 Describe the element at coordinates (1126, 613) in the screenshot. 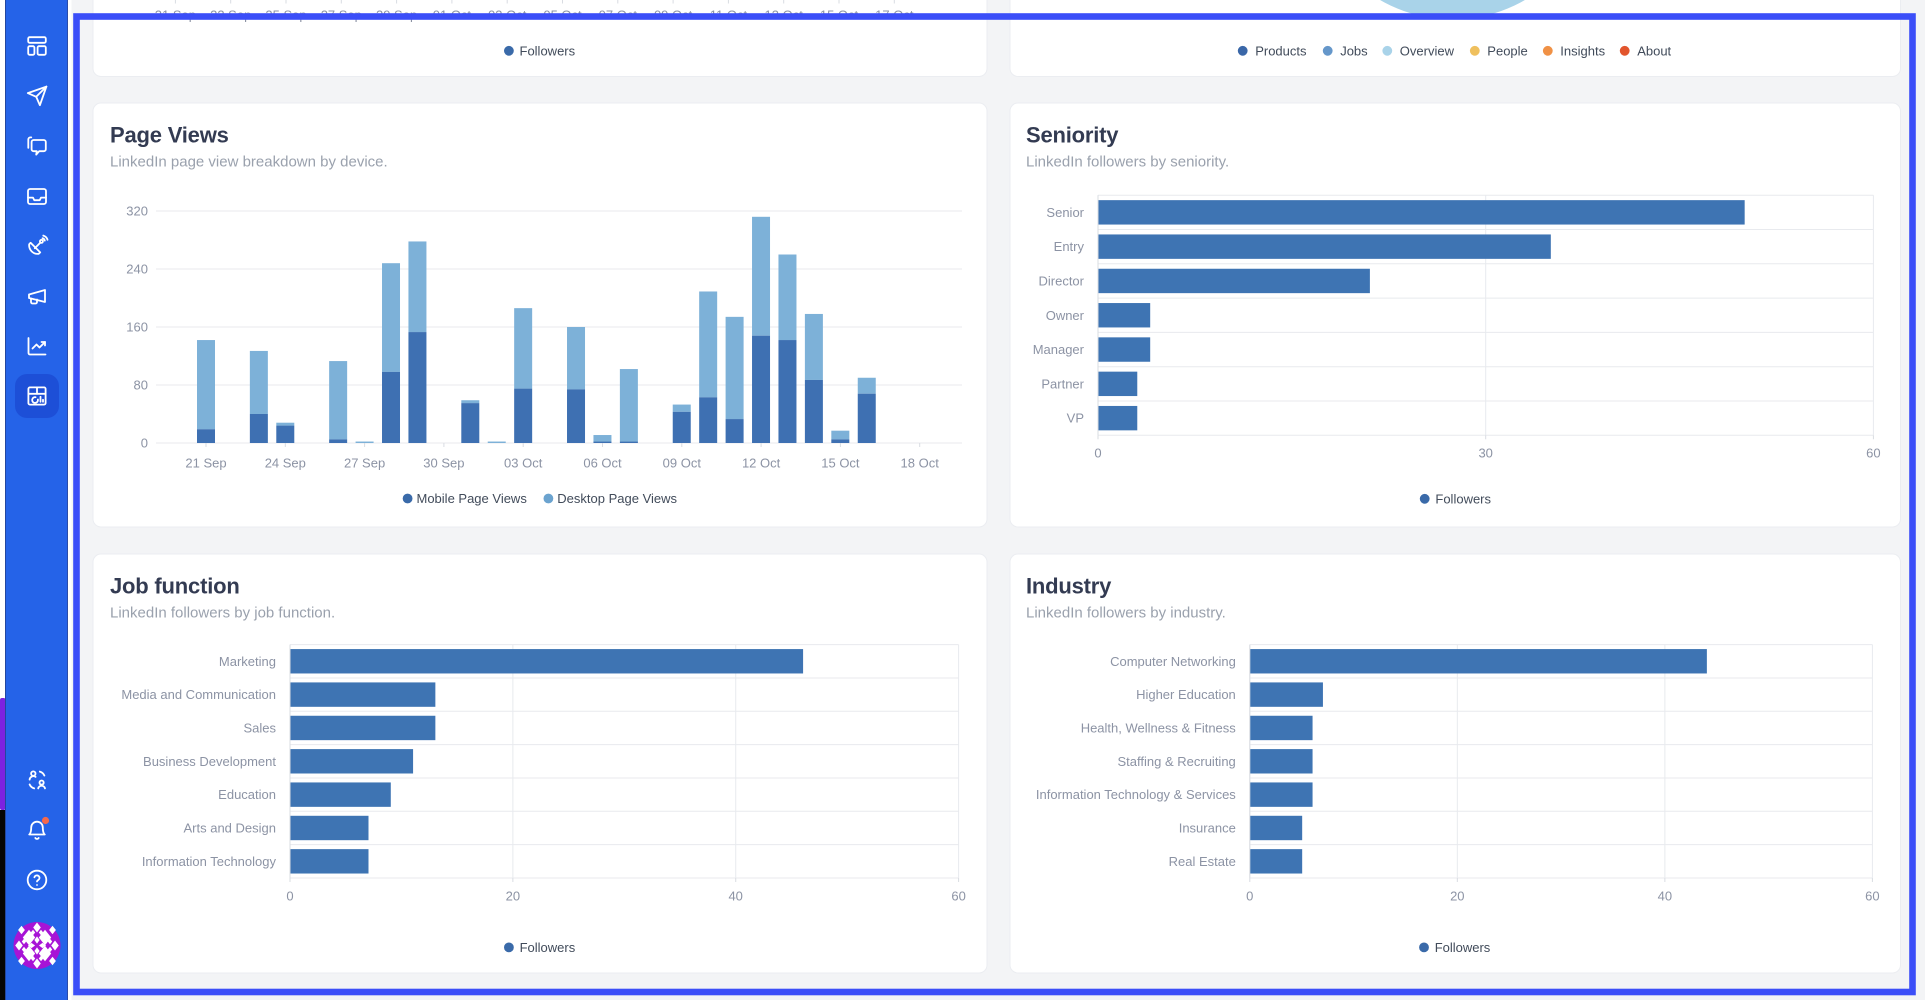

I see `svg-text:LinkedIn followers by industry: LinkedIn followers by industry.` at that location.